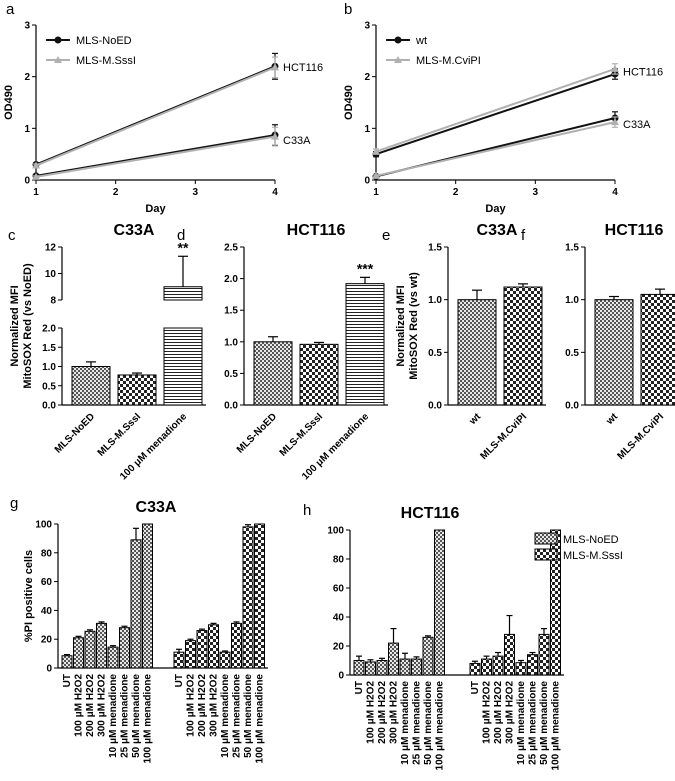 This screenshot has width=675, height=781. Describe the element at coordinates (475, 419) in the screenshot. I see `e-category-label: wt` at that location.